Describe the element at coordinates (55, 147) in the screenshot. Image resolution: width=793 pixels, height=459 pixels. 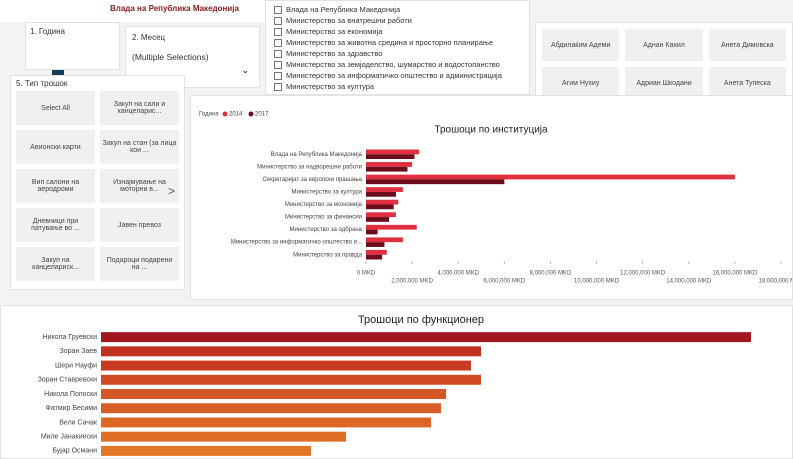
I see `expense-button: Авионски карти` at that location.